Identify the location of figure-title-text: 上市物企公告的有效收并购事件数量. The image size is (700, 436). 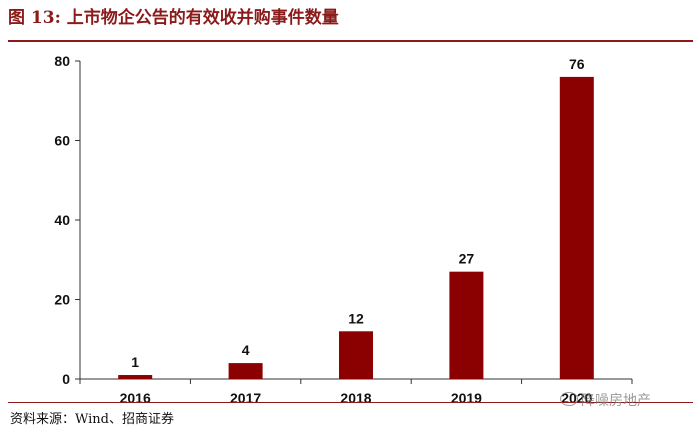
(202, 18).